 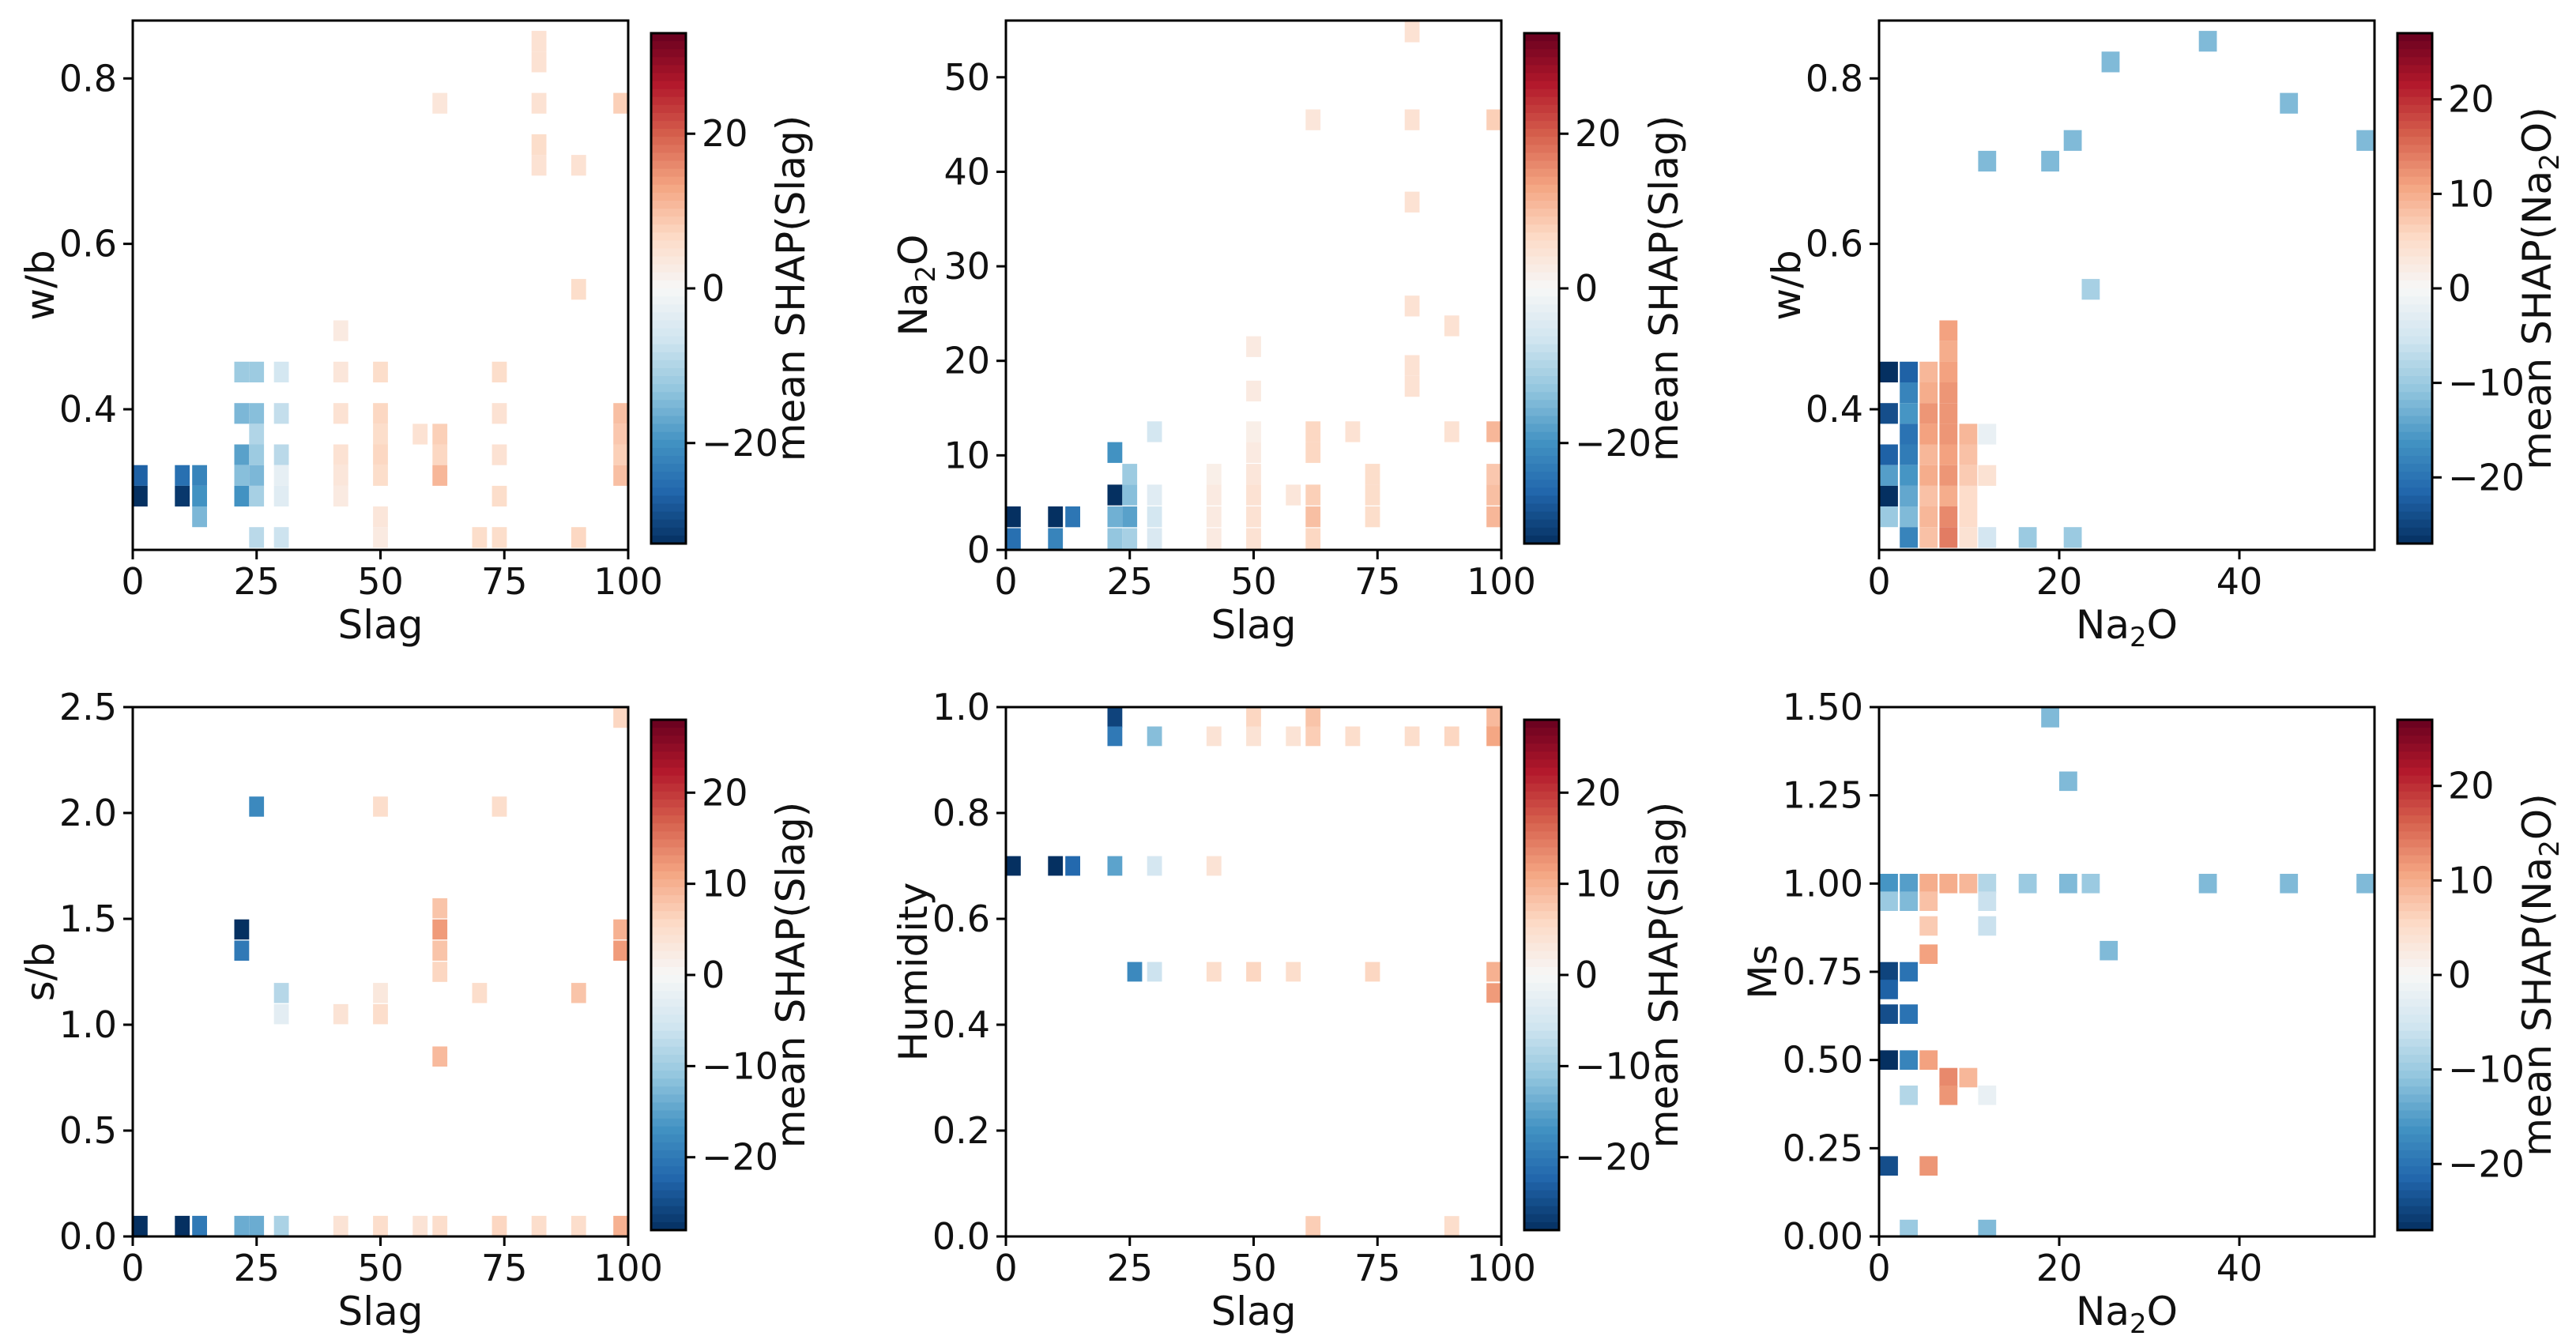 What do you see at coordinates (380, 625) in the screenshot?
I see `x-axis-label: Slag` at bounding box center [380, 625].